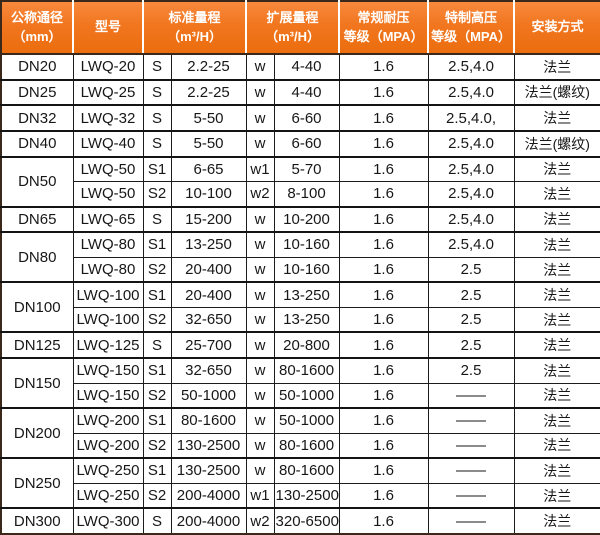 This screenshot has width=600, height=535. What do you see at coordinates (37, 383) in the screenshot?
I see `nominal-diameter-cell: DN150` at bounding box center [37, 383].